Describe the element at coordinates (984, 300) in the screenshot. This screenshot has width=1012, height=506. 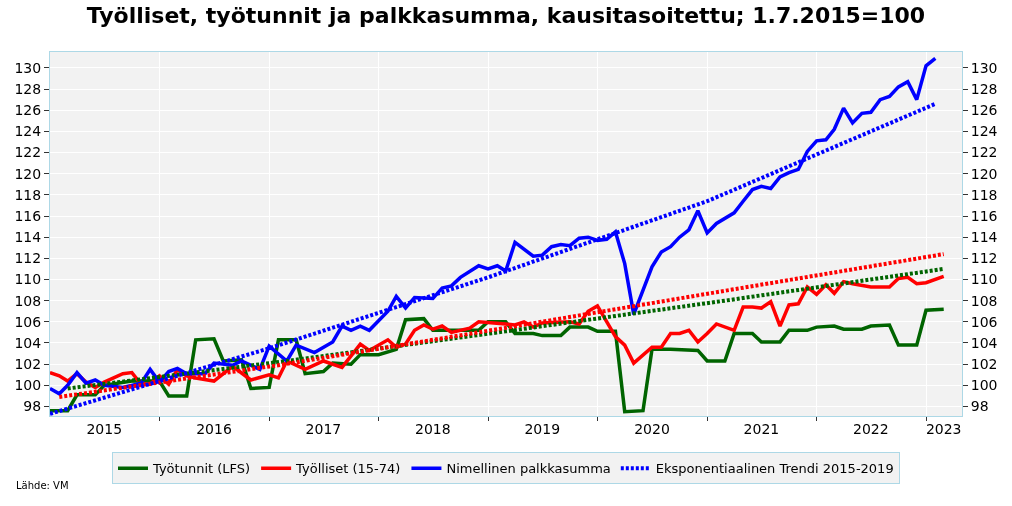
I see `y2-tick-label: 108` at that location.